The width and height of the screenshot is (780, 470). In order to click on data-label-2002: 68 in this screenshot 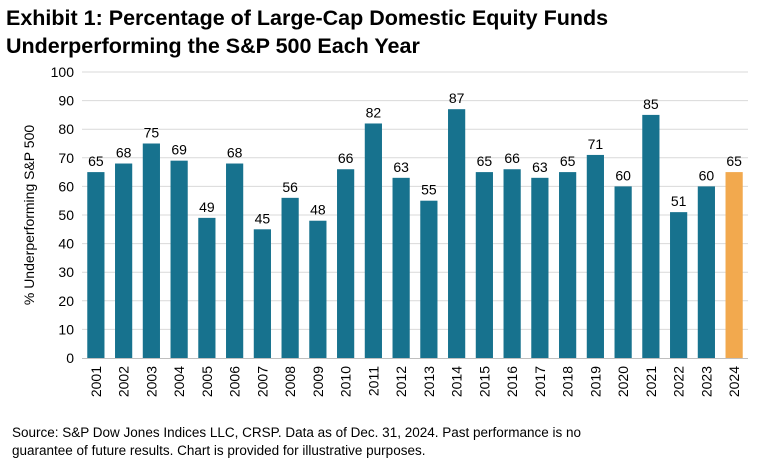, I will do `click(124, 153)`.